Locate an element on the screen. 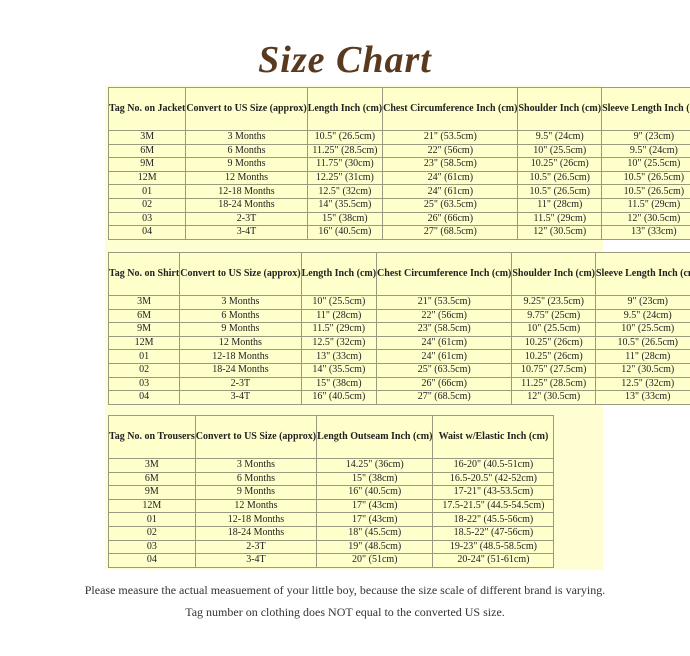  table-cell: 17" (43cm) is located at coordinates (375, 506).